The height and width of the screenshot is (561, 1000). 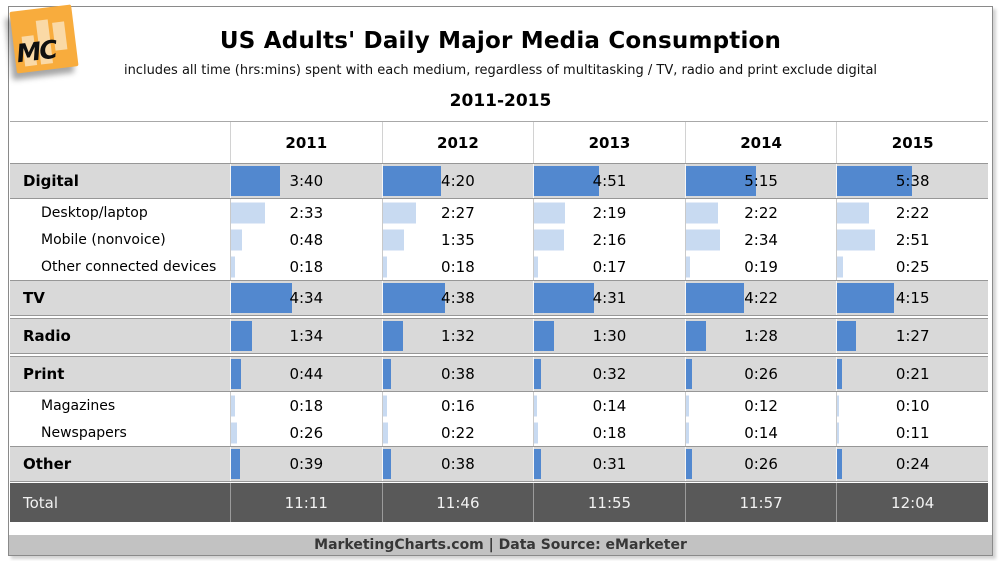 What do you see at coordinates (760, 432) in the screenshot?
I see `value-cell: 0:14` at bounding box center [760, 432].